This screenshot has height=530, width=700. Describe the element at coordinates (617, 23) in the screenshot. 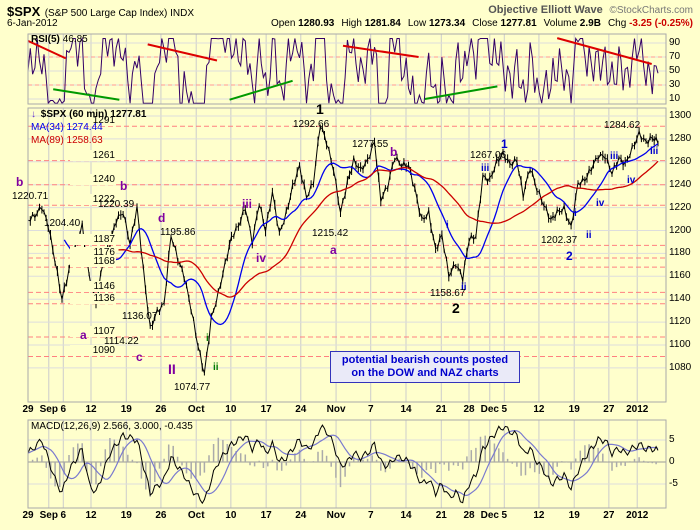

I see `quote-label: Chg` at that location.